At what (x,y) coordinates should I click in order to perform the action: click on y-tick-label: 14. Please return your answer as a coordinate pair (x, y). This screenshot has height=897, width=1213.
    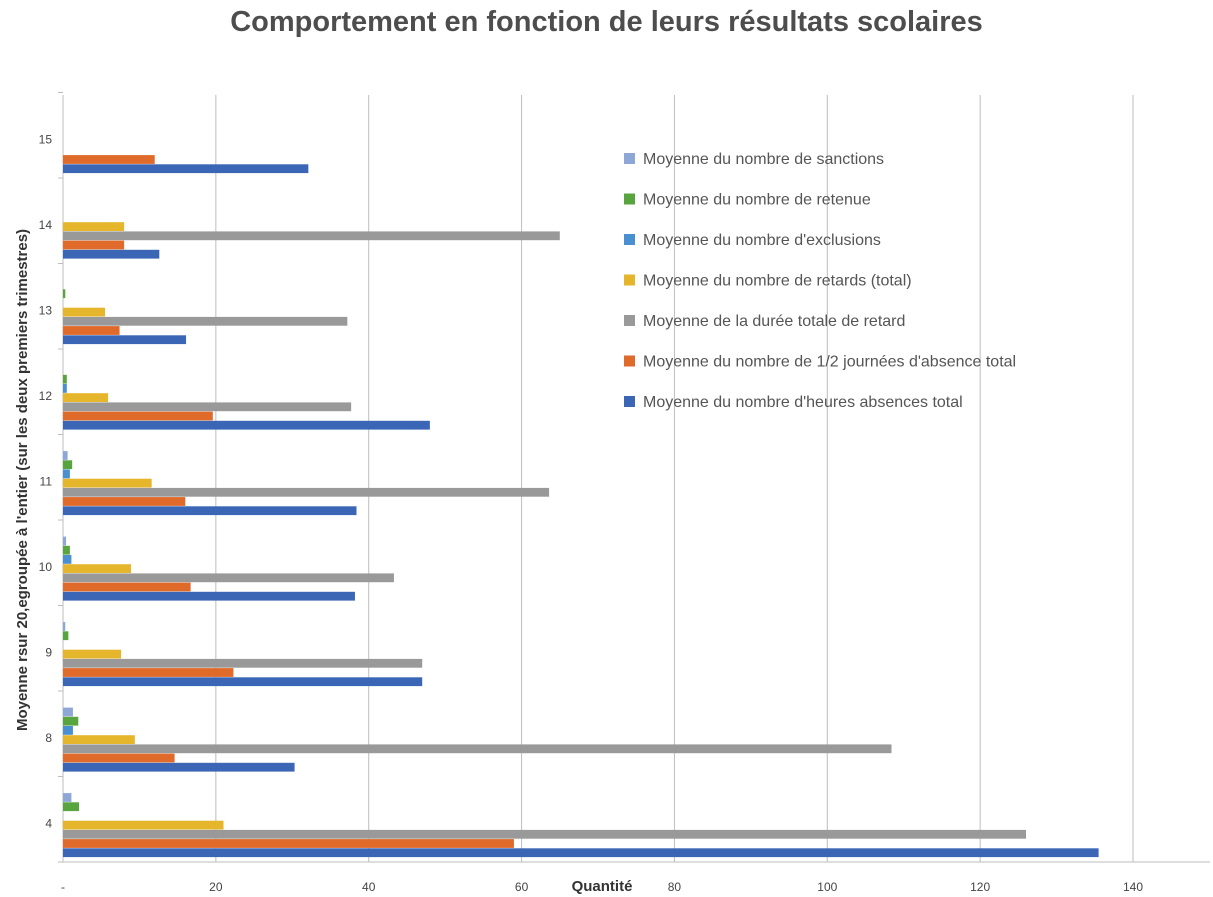
    Looking at the image, I should click on (46, 225).